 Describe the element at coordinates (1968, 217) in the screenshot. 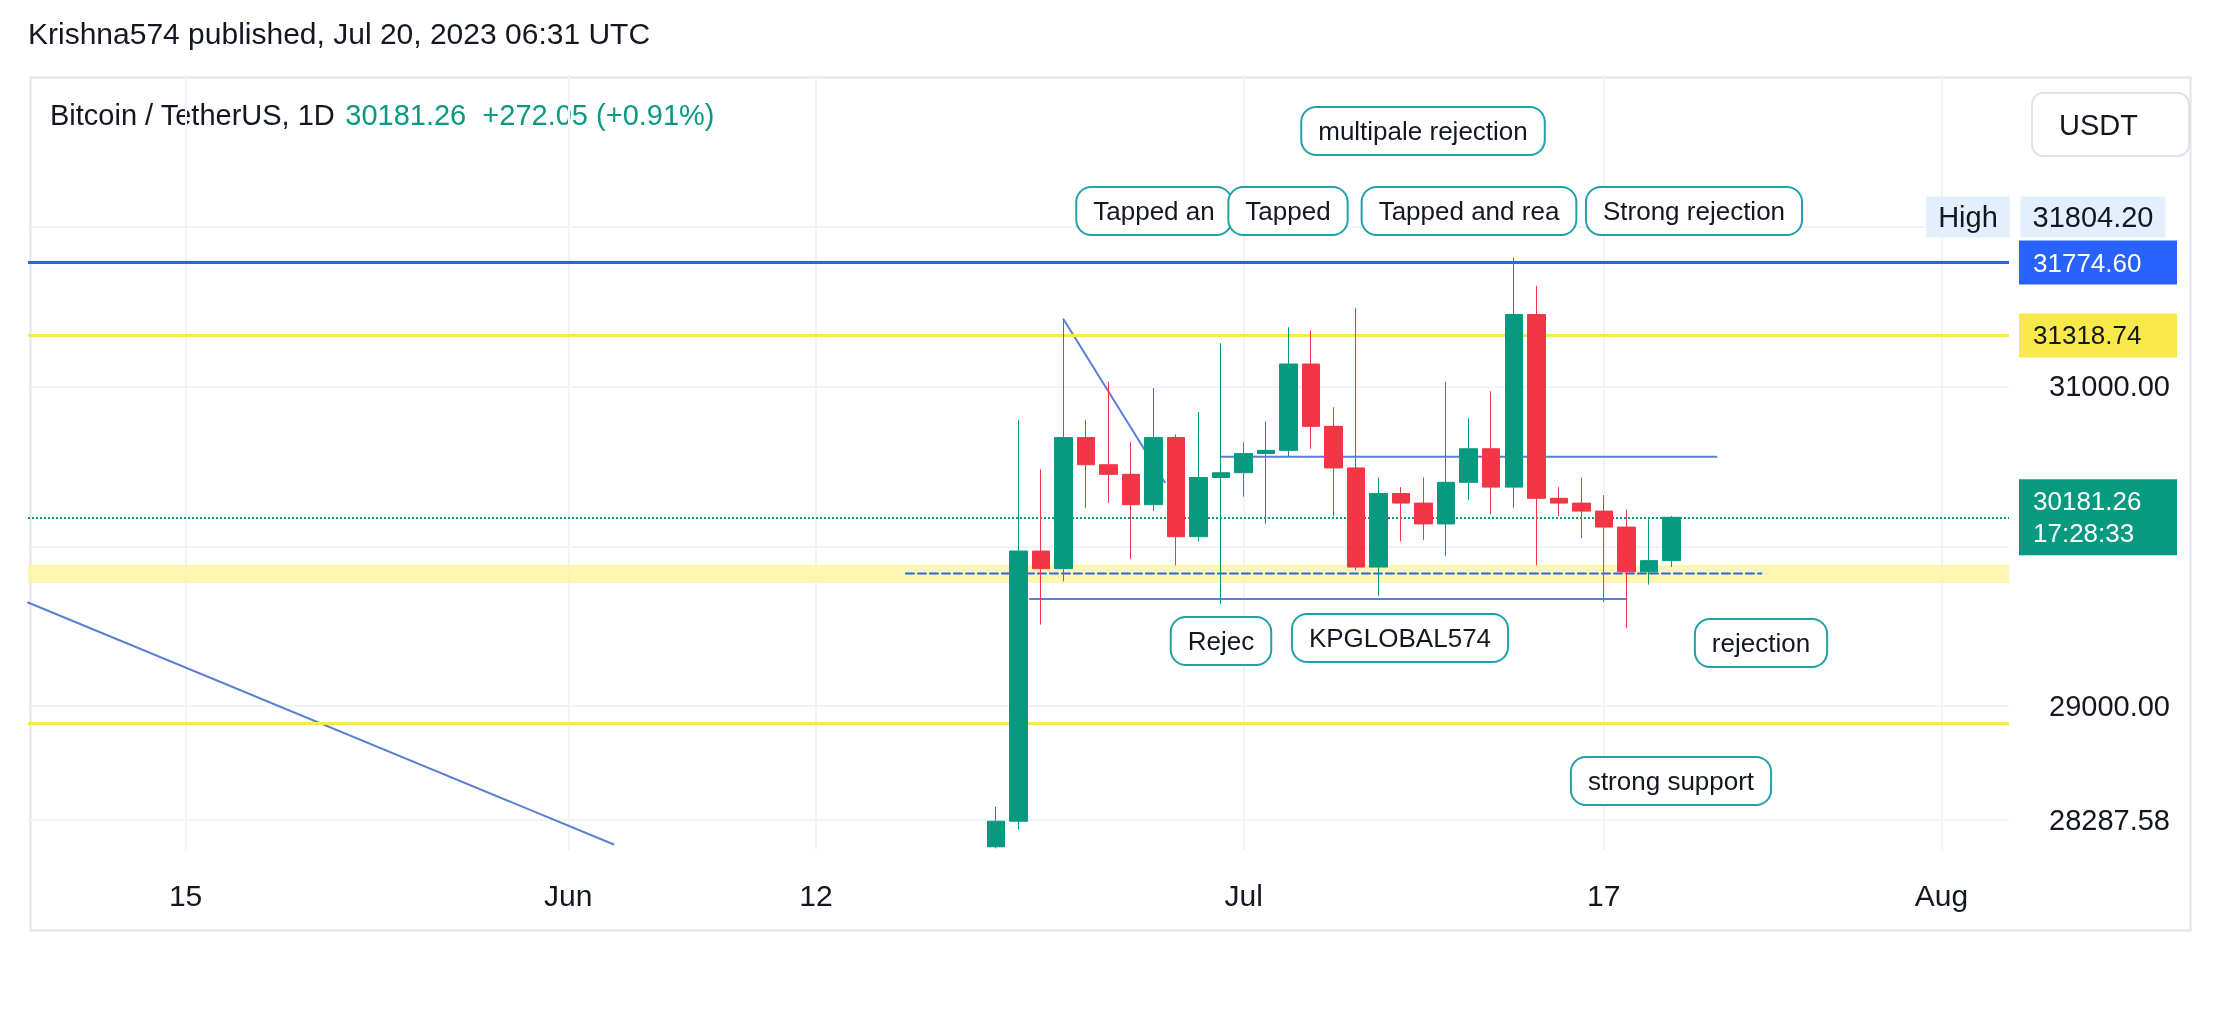

I see `annotation: High` at that location.